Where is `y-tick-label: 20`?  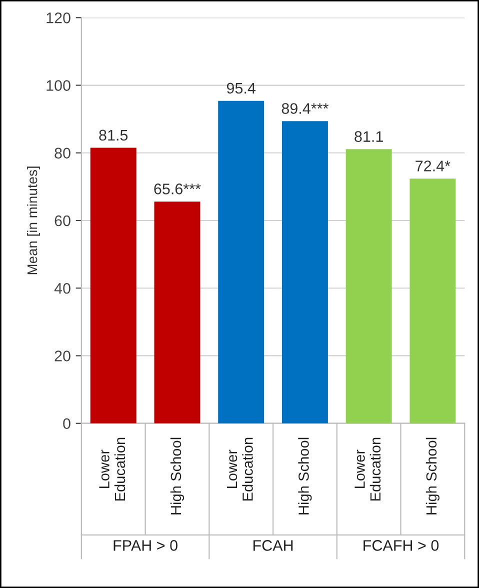 y-tick-label: 20 is located at coordinates (62, 356).